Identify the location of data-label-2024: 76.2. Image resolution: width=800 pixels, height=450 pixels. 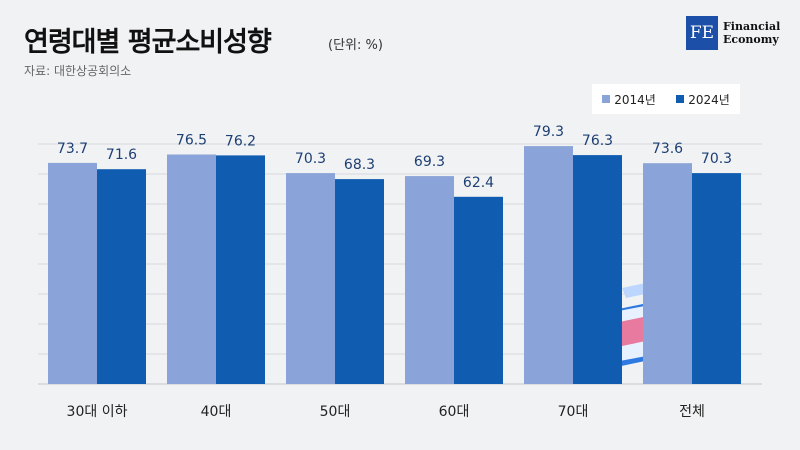
(240, 141).